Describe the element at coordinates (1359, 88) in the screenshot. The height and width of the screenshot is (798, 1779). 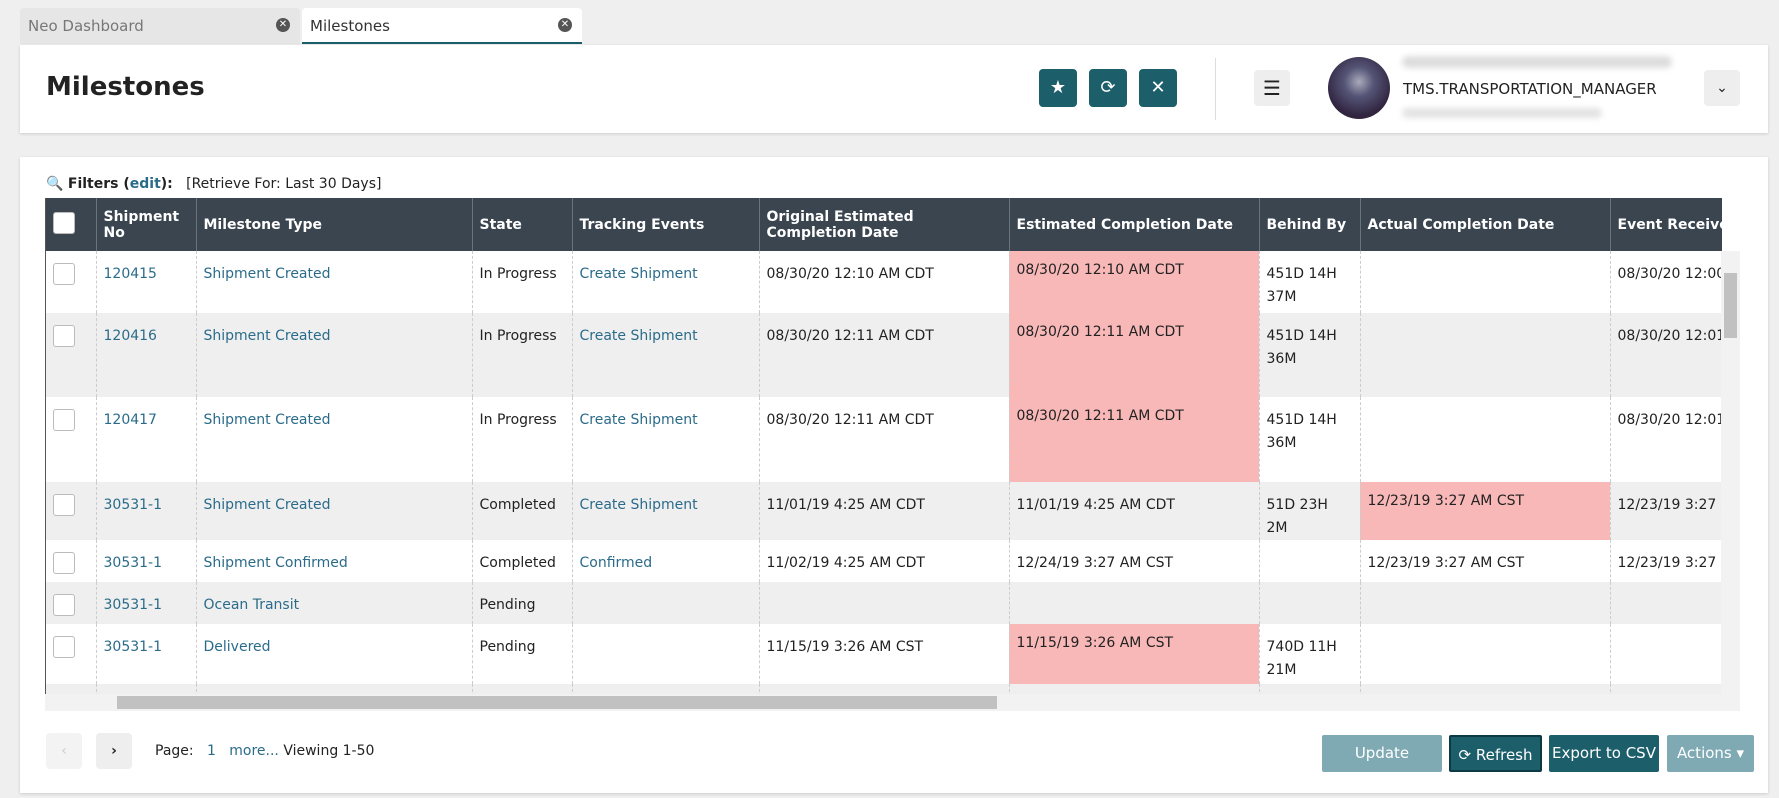
I see `avatar` at that location.